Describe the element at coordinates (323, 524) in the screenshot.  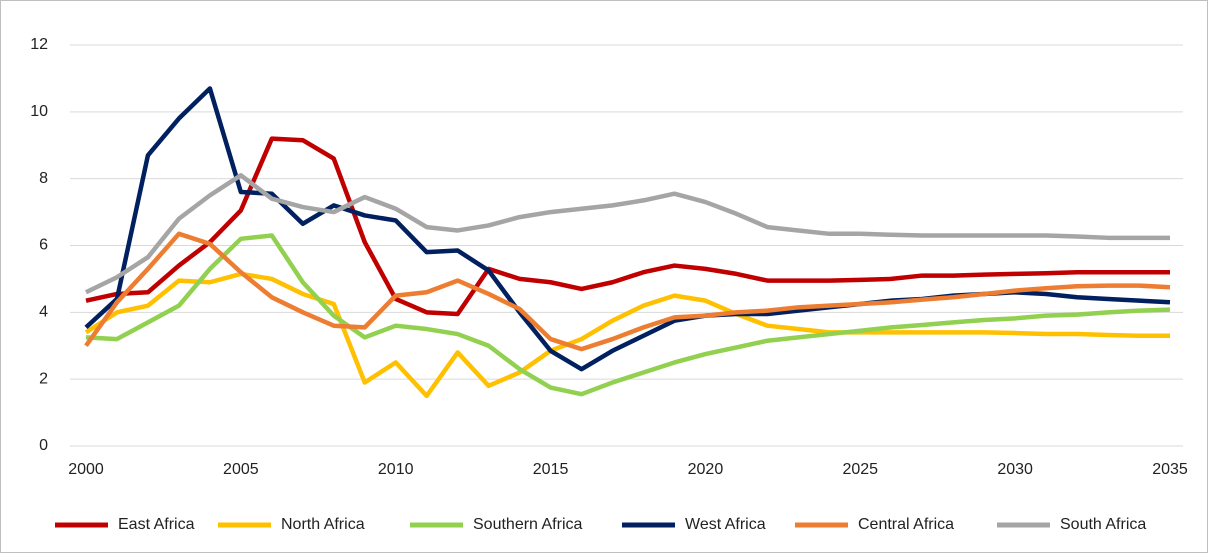
I see `legend-label: North Africa` at that location.